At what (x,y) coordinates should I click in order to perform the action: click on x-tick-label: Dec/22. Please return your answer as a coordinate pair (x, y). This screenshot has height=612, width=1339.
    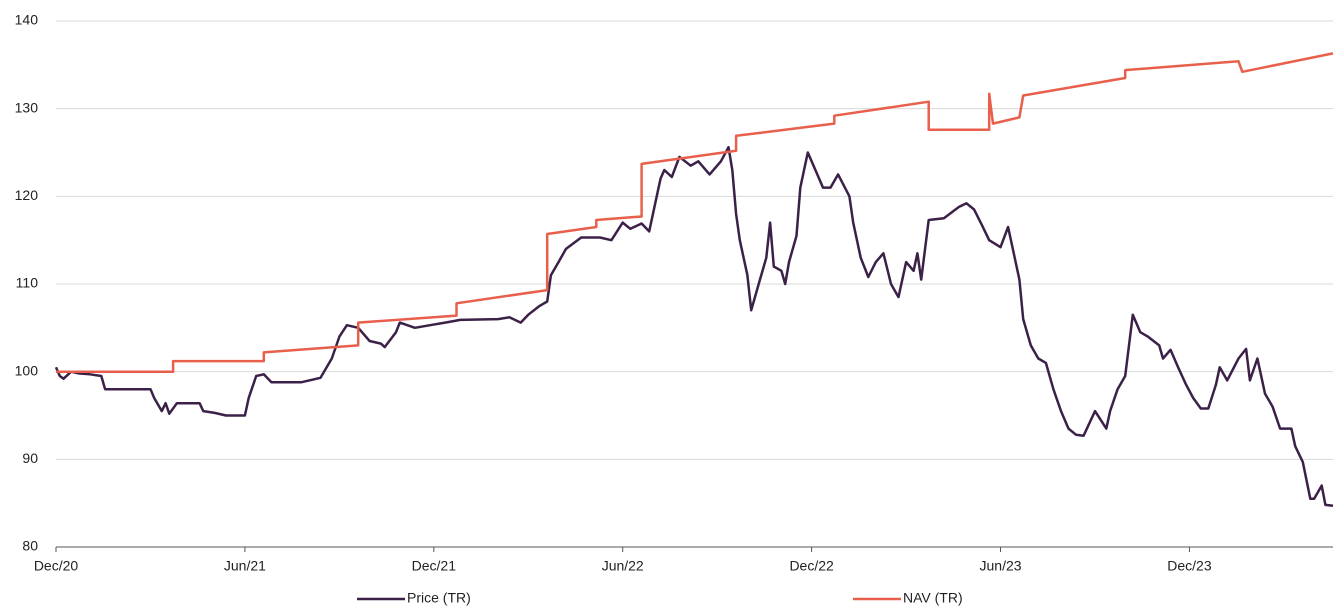
    Looking at the image, I should click on (811, 566).